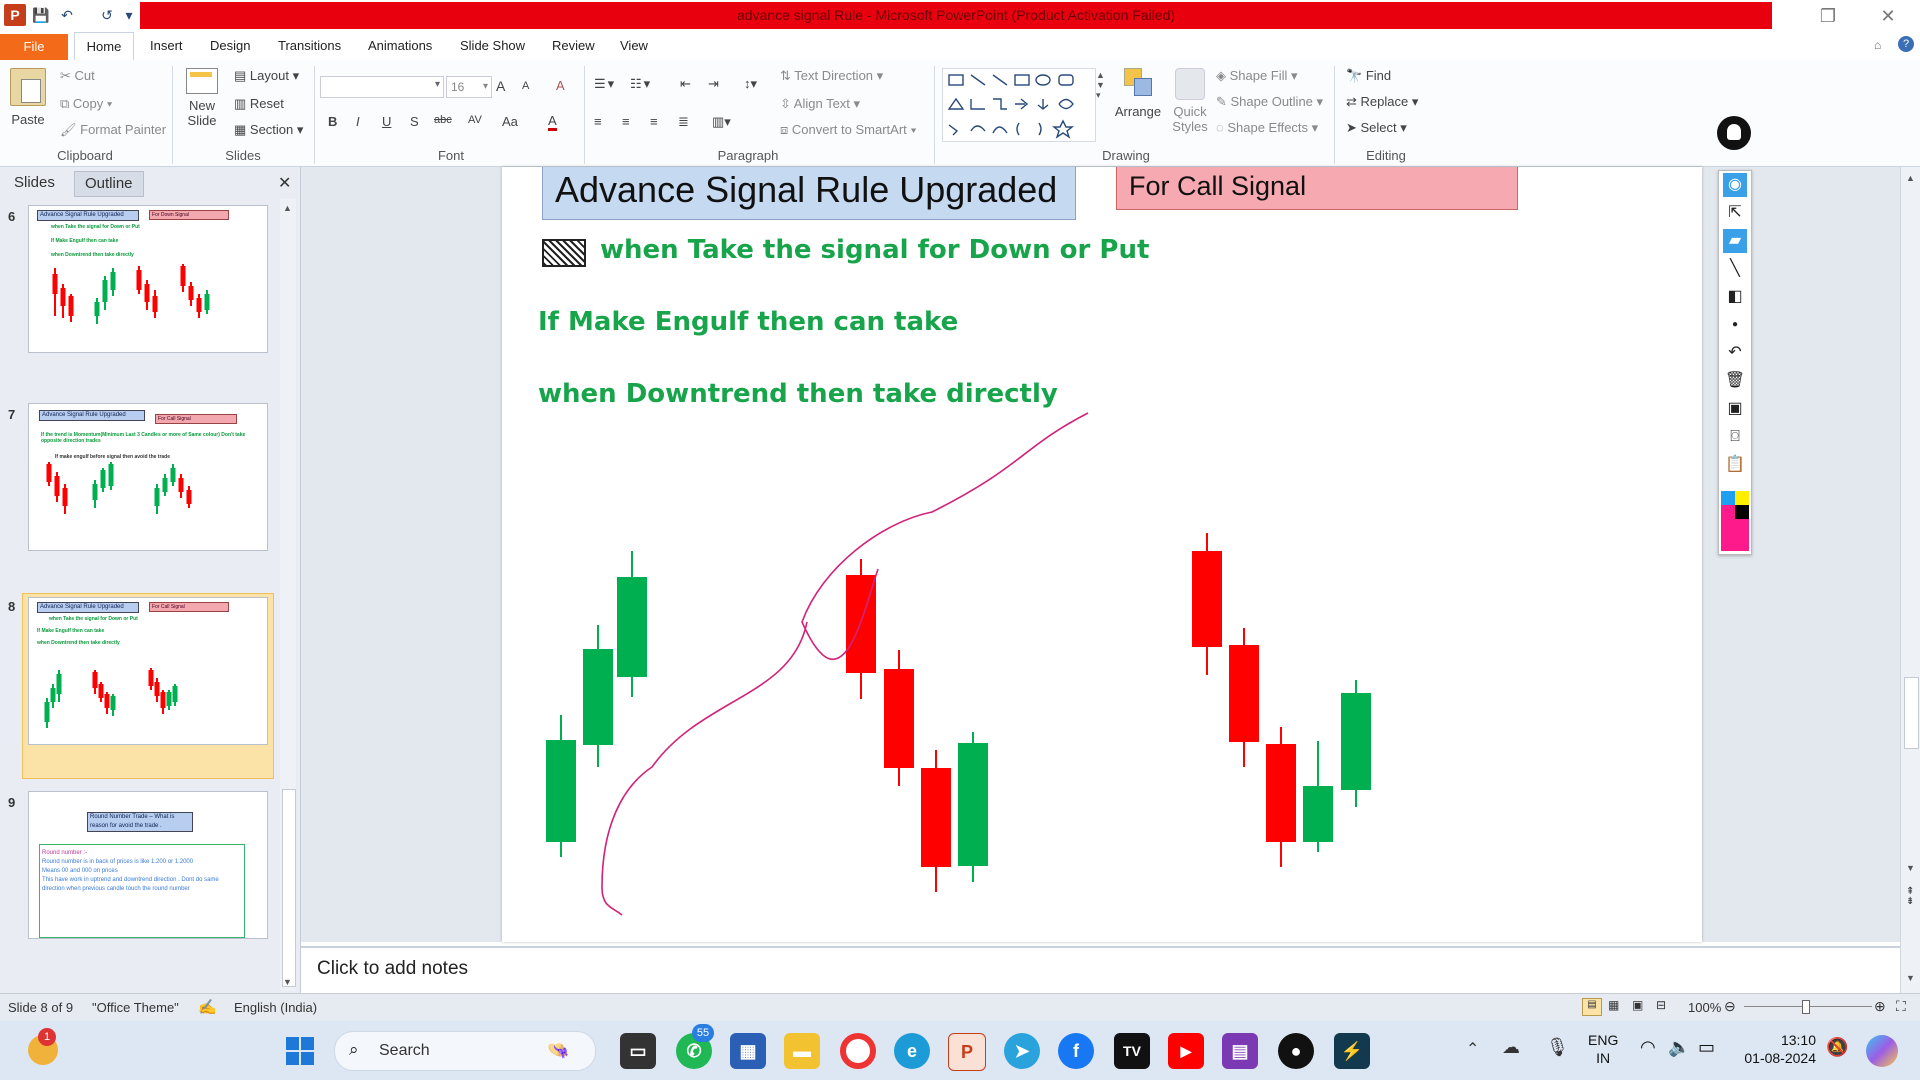 This screenshot has width=1920, height=1080. Describe the element at coordinates (654, 121) in the screenshot. I see `align-right-icon: ≡` at that location.